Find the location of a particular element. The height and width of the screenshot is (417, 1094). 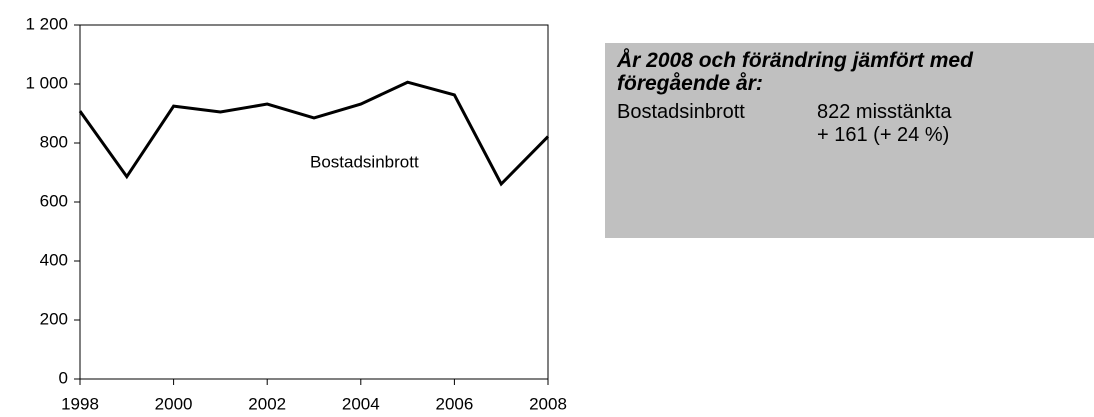

info-line: + 161 (+ 24 %) is located at coordinates (883, 135).